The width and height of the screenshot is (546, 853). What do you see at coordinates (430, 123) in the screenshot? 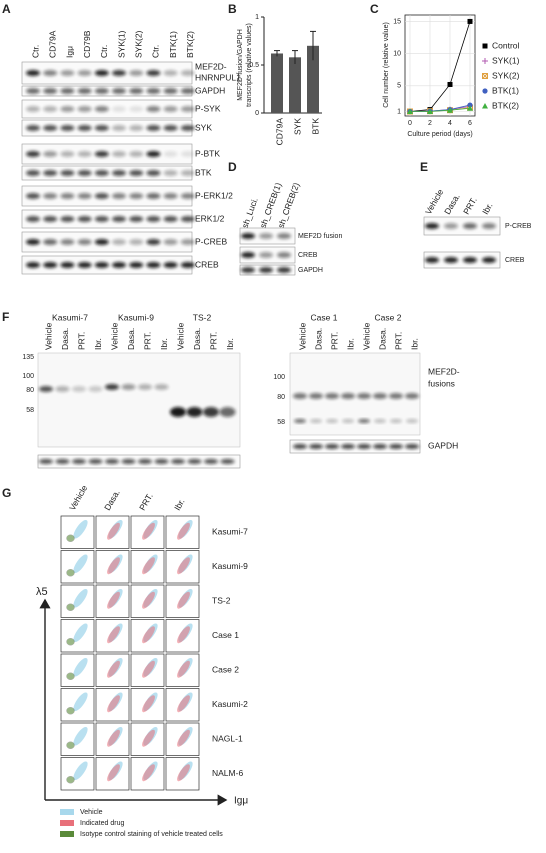
I see `x-tick-label: 2` at bounding box center [430, 123].